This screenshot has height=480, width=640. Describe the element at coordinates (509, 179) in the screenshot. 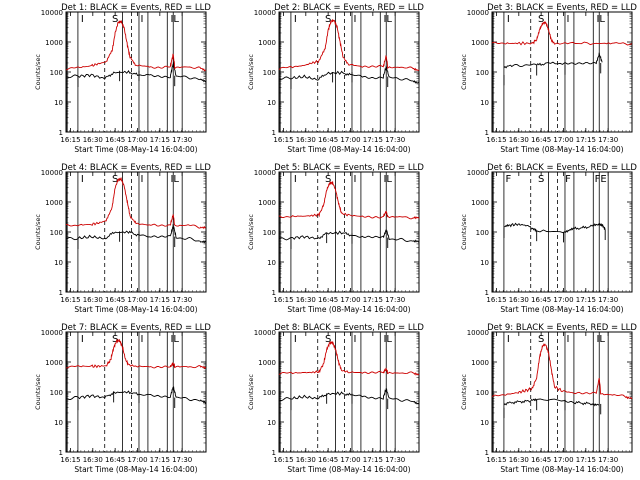

I see `interval-flag: F` at that location.